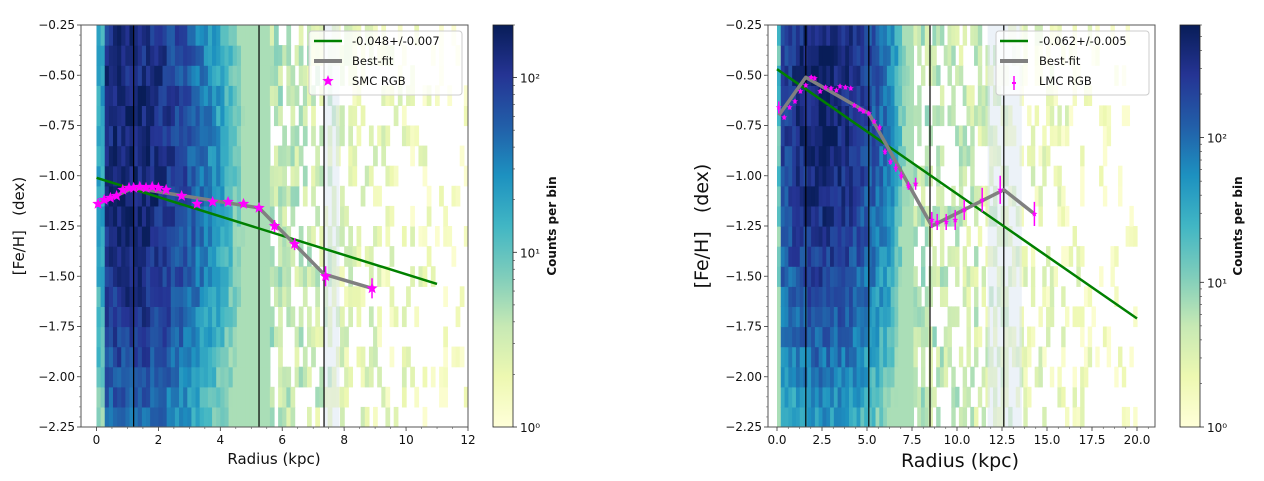 The width and height of the screenshot is (1264, 481). I want to click on legend-star-marker-icon, so click(328, 80).